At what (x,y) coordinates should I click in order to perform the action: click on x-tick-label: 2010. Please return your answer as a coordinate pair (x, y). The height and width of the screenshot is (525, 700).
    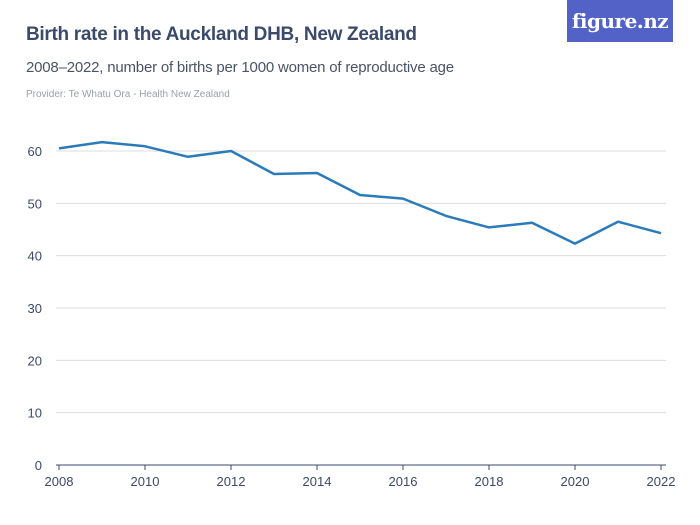
    Looking at the image, I should click on (145, 481).